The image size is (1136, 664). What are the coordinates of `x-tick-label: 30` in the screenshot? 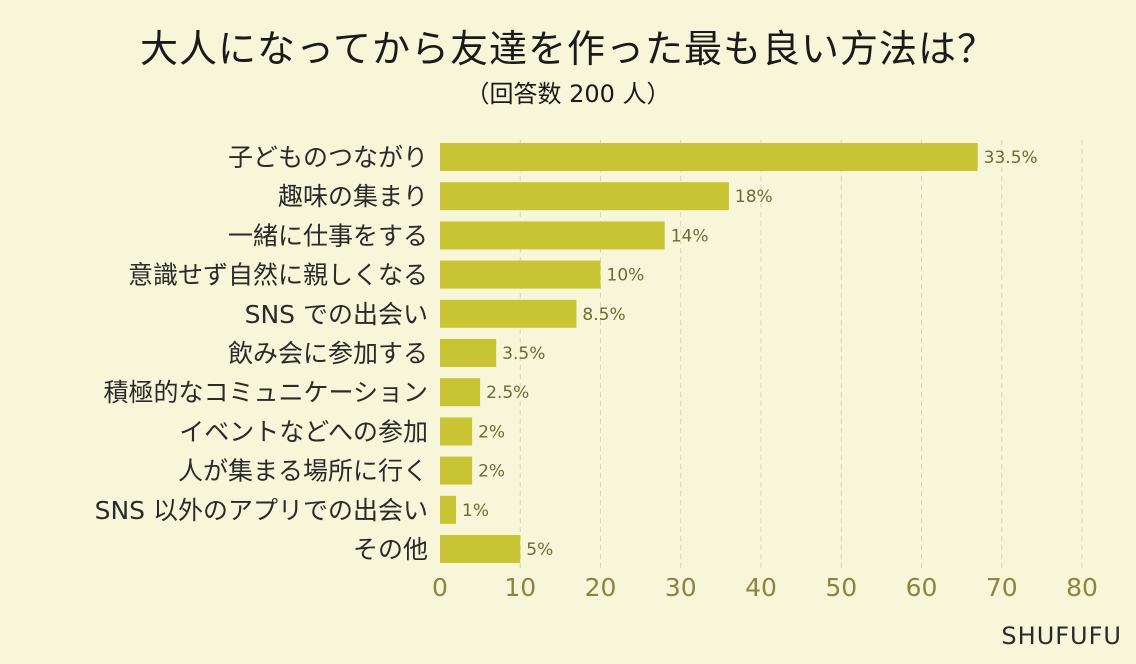 It's located at (681, 587).